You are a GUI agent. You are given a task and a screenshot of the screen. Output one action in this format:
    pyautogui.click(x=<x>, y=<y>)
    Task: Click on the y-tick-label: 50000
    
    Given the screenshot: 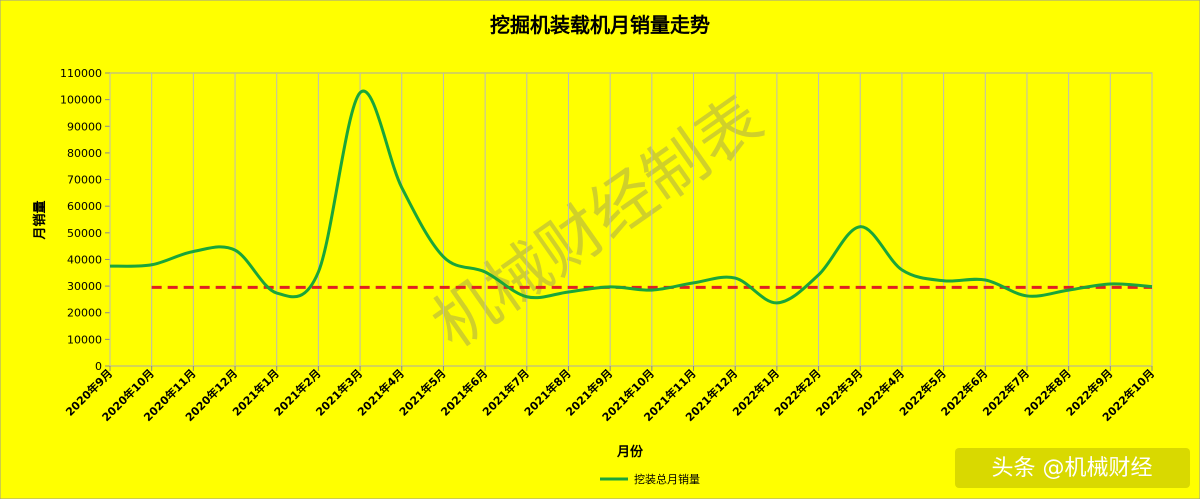 What is the action you would take?
    pyautogui.click(x=84, y=233)
    